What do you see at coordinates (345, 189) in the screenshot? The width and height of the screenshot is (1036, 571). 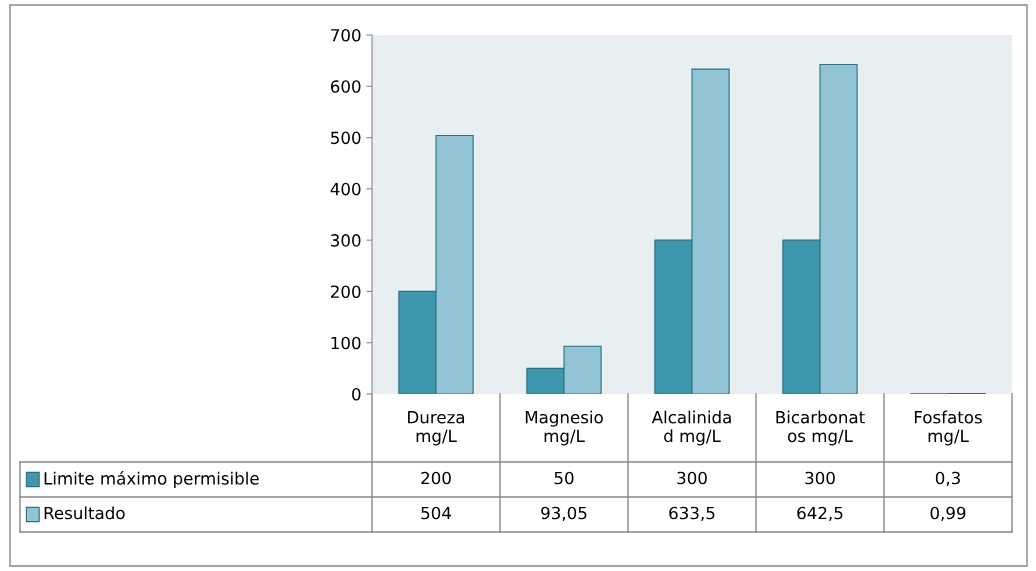 I see `y-tick-label: 400` at bounding box center [345, 189].